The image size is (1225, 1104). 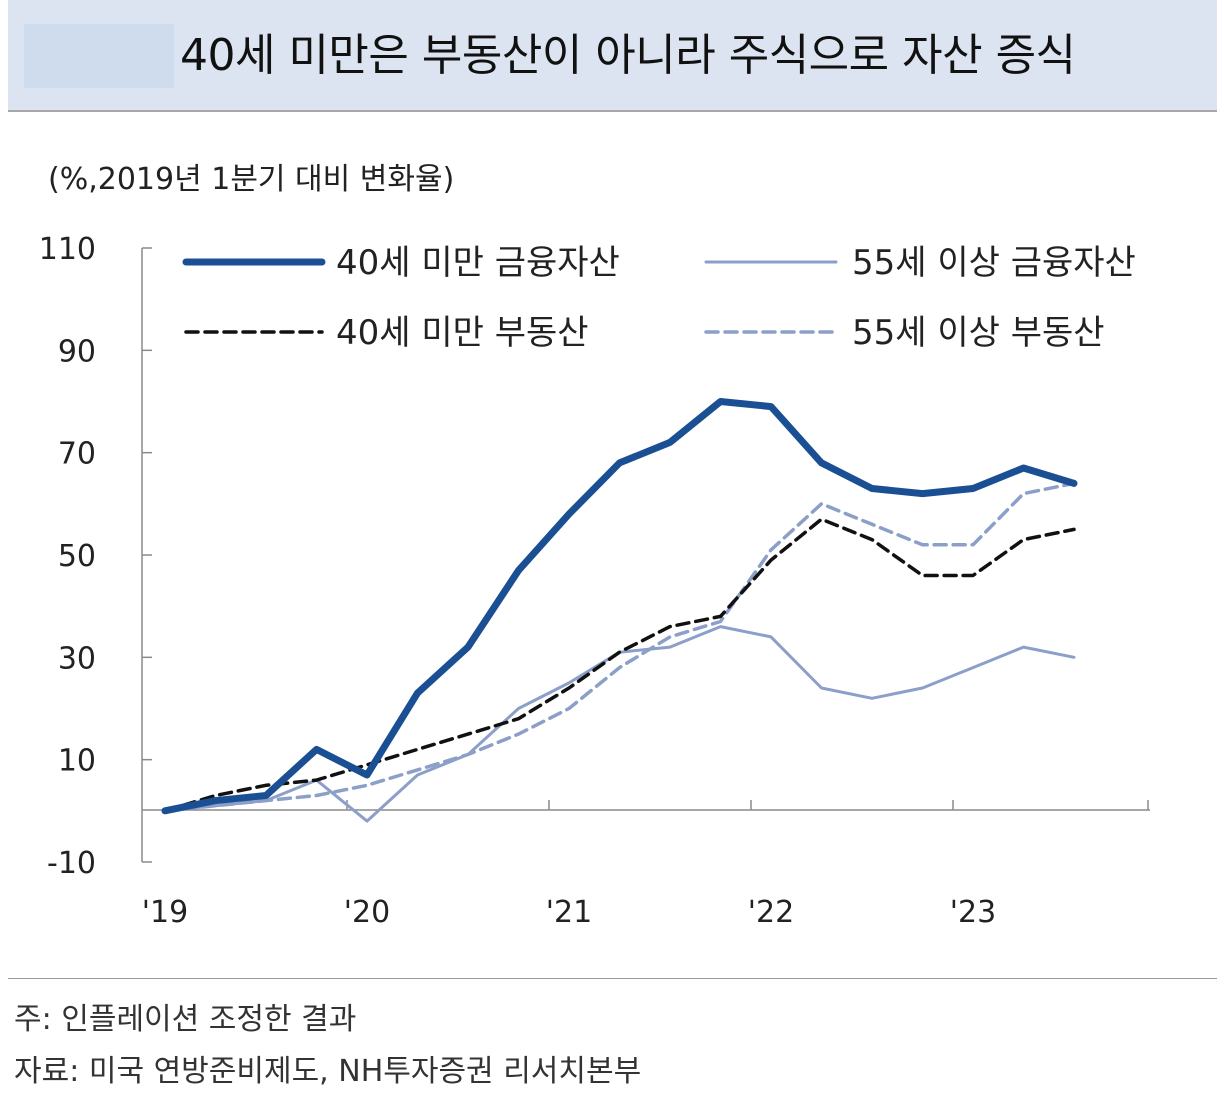 What do you see at coordinates (478, 263) in the screenshot?
I see `legend-label-0: 40세 미만 금융자산` at bounding box center [478, 263].